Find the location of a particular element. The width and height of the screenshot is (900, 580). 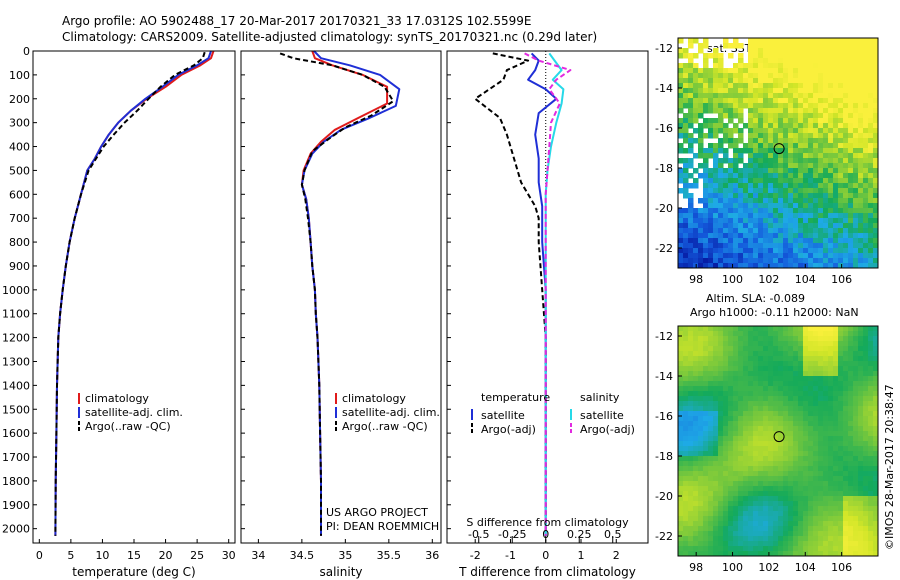

credit-text: US ARGO PROJECT is located at coordinates (377, 512).